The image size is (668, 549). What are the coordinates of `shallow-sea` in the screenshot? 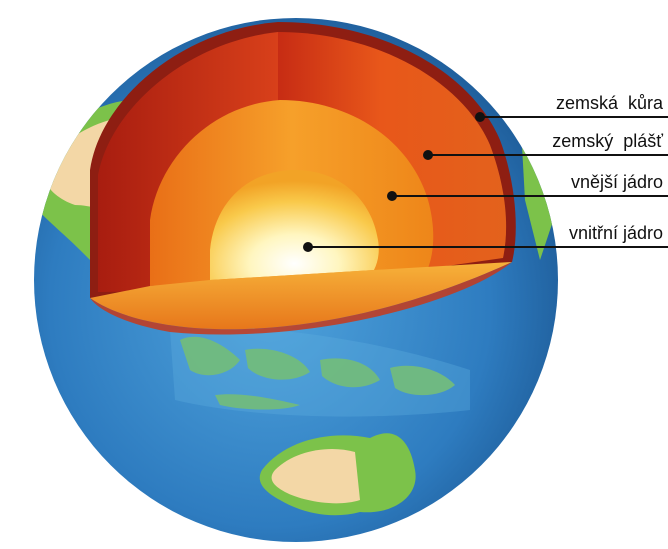 It's located at (320, 372).